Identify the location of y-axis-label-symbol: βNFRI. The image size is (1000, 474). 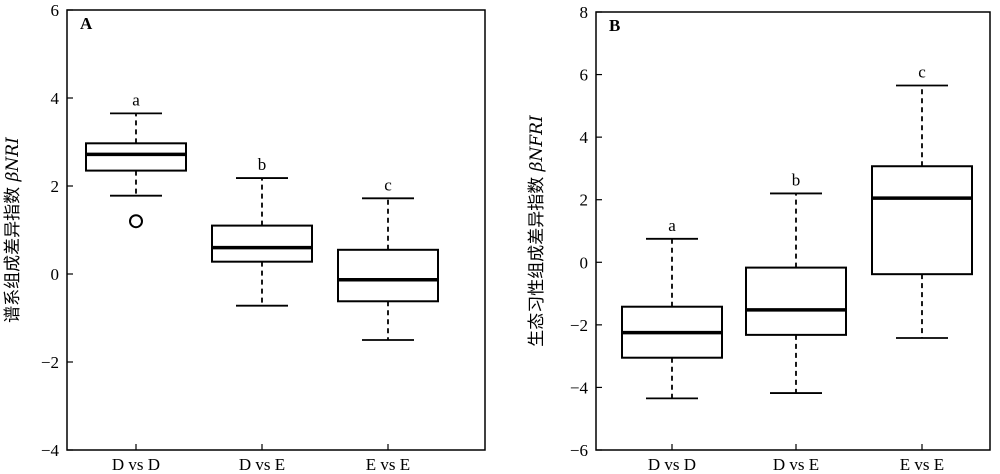
(537, 143).